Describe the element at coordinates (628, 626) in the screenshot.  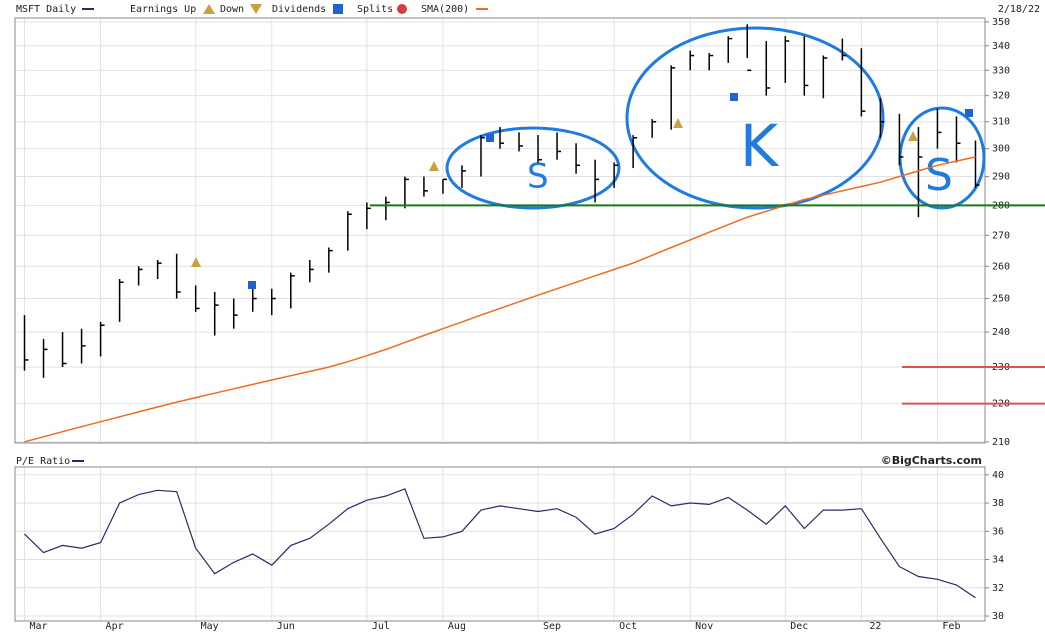
I see `x-tick-label: Oct` at that location.